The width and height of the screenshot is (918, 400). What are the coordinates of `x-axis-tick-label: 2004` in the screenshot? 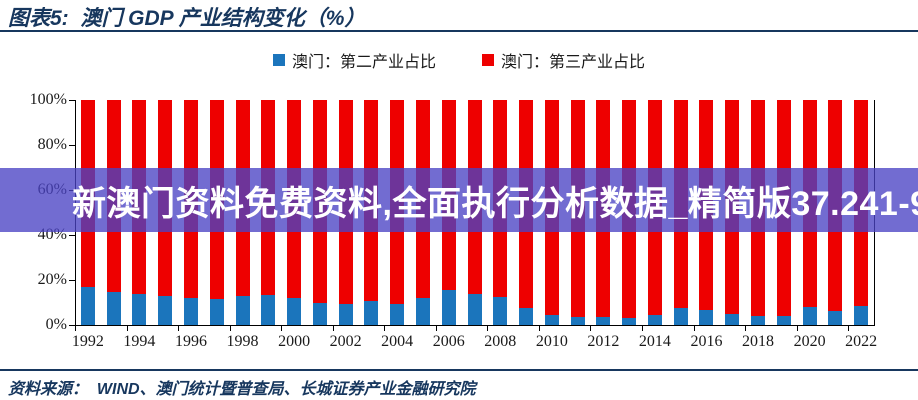 It's located at (397, 341).